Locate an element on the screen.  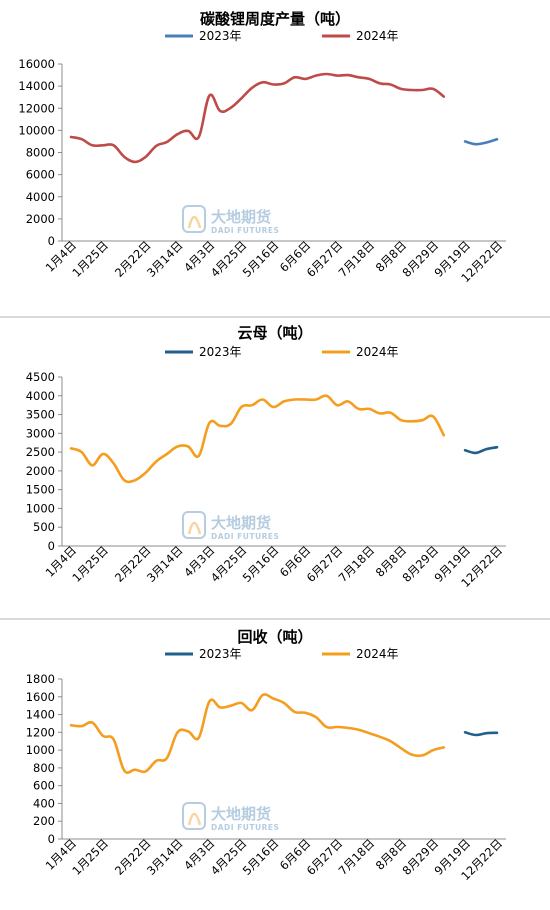
y-tick-label: 2500 is located at coordinates (40, 452).